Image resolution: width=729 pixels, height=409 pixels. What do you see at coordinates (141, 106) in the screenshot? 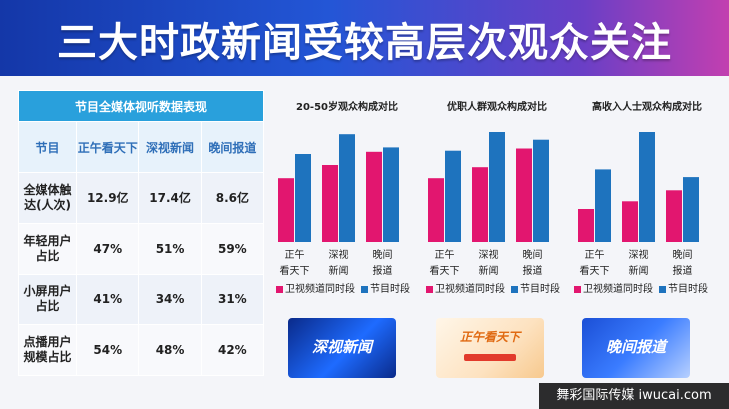
I see `table-caption: 节目全媒体视听数据表现` at bounding box center [141, 106].